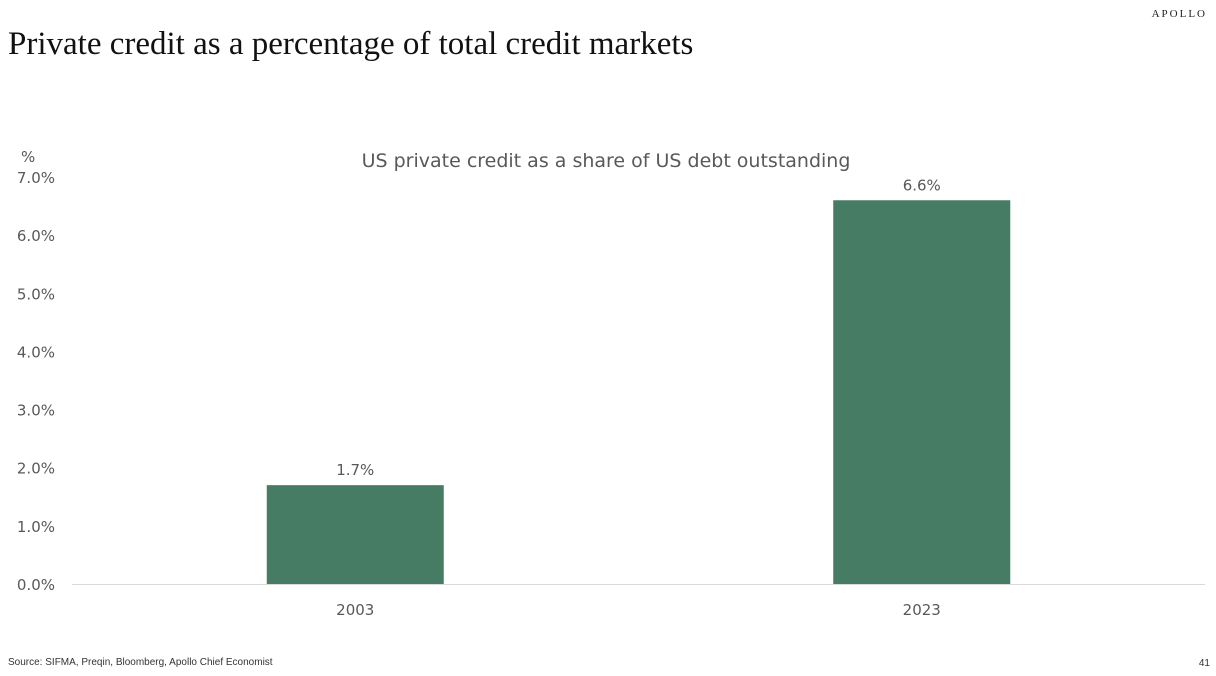  Describe the element at coordinates (36, 236) in the screenshot. I see `y-tick-label: 6.0%` at that location.